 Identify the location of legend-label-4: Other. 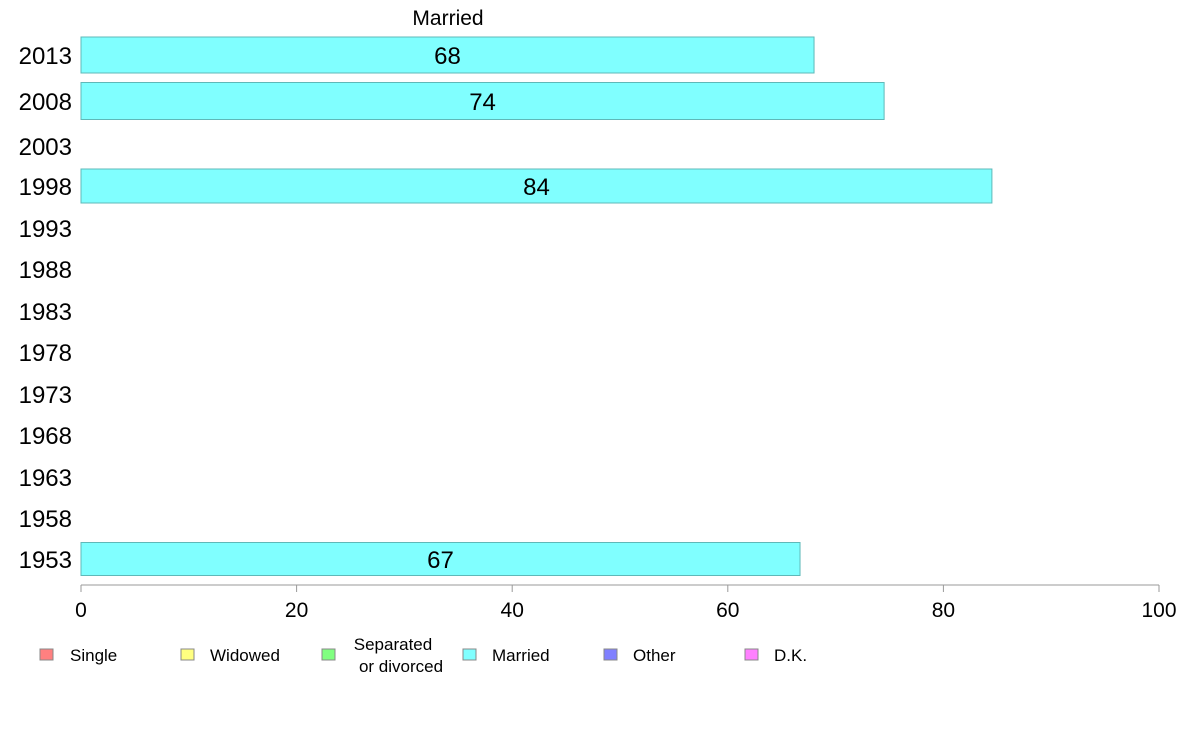
(654, 655).